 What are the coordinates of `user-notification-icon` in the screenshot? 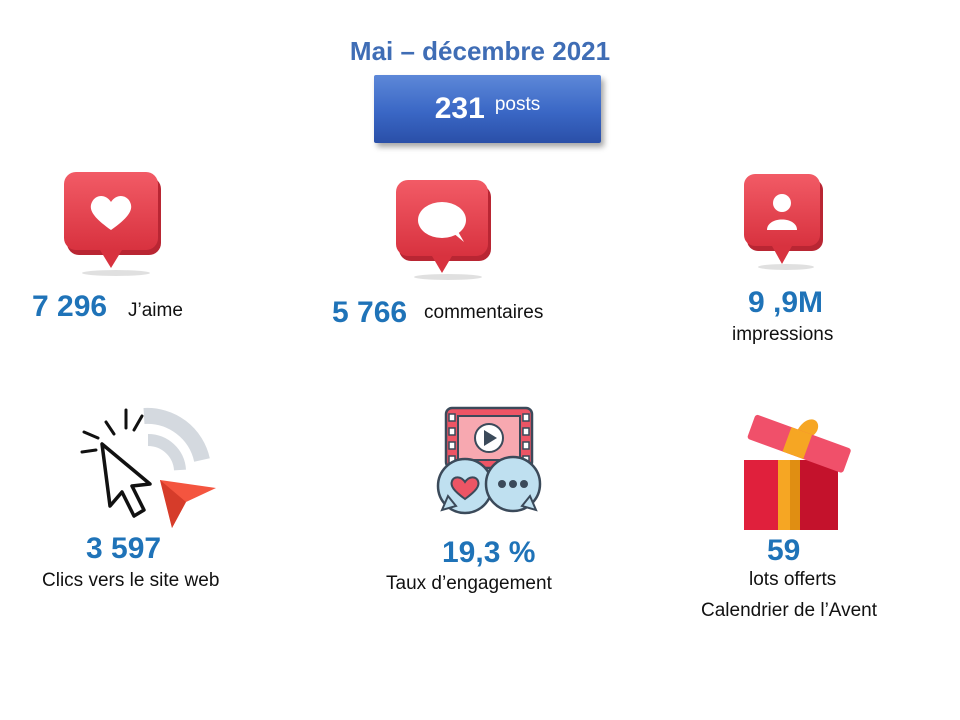 It's located at (785, 222).